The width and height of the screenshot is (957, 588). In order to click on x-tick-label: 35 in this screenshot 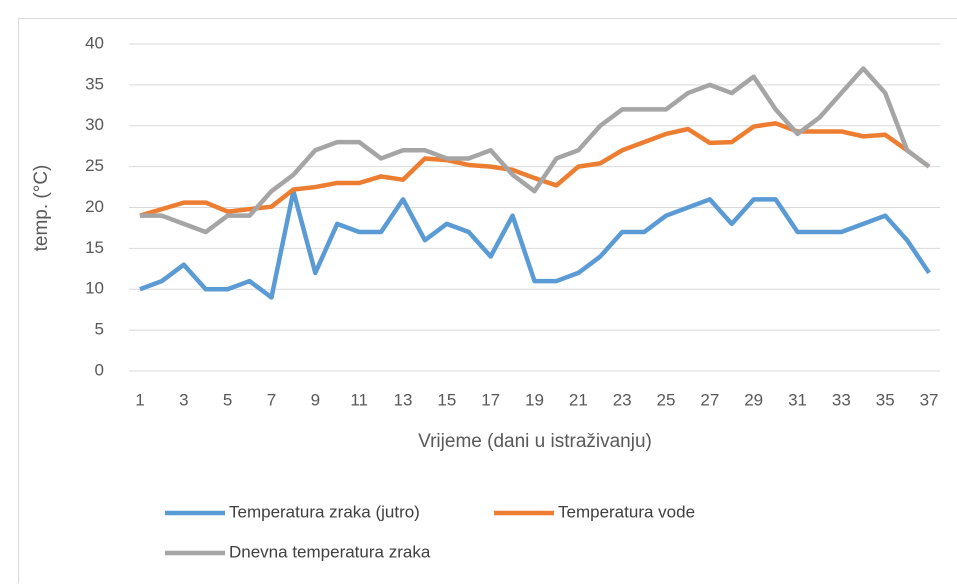, I will do `click(885, 399)`.